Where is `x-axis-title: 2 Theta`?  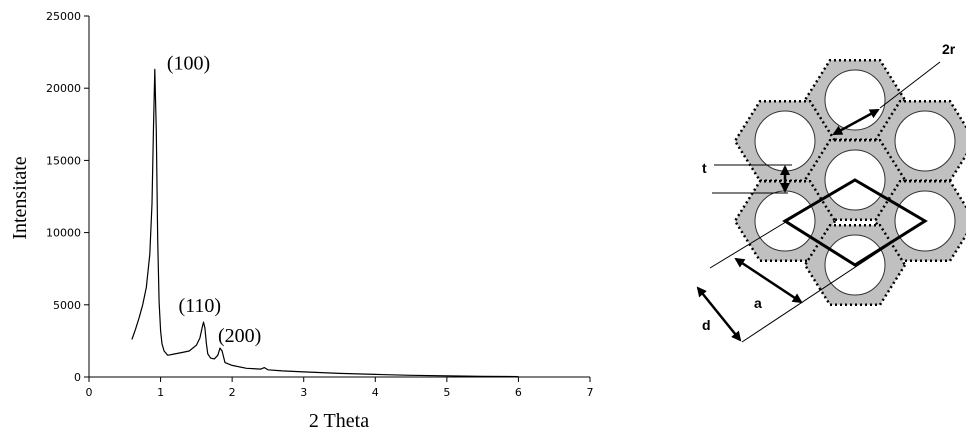 x-axis-title: 2 Theta is located at coordinates (339, 421).